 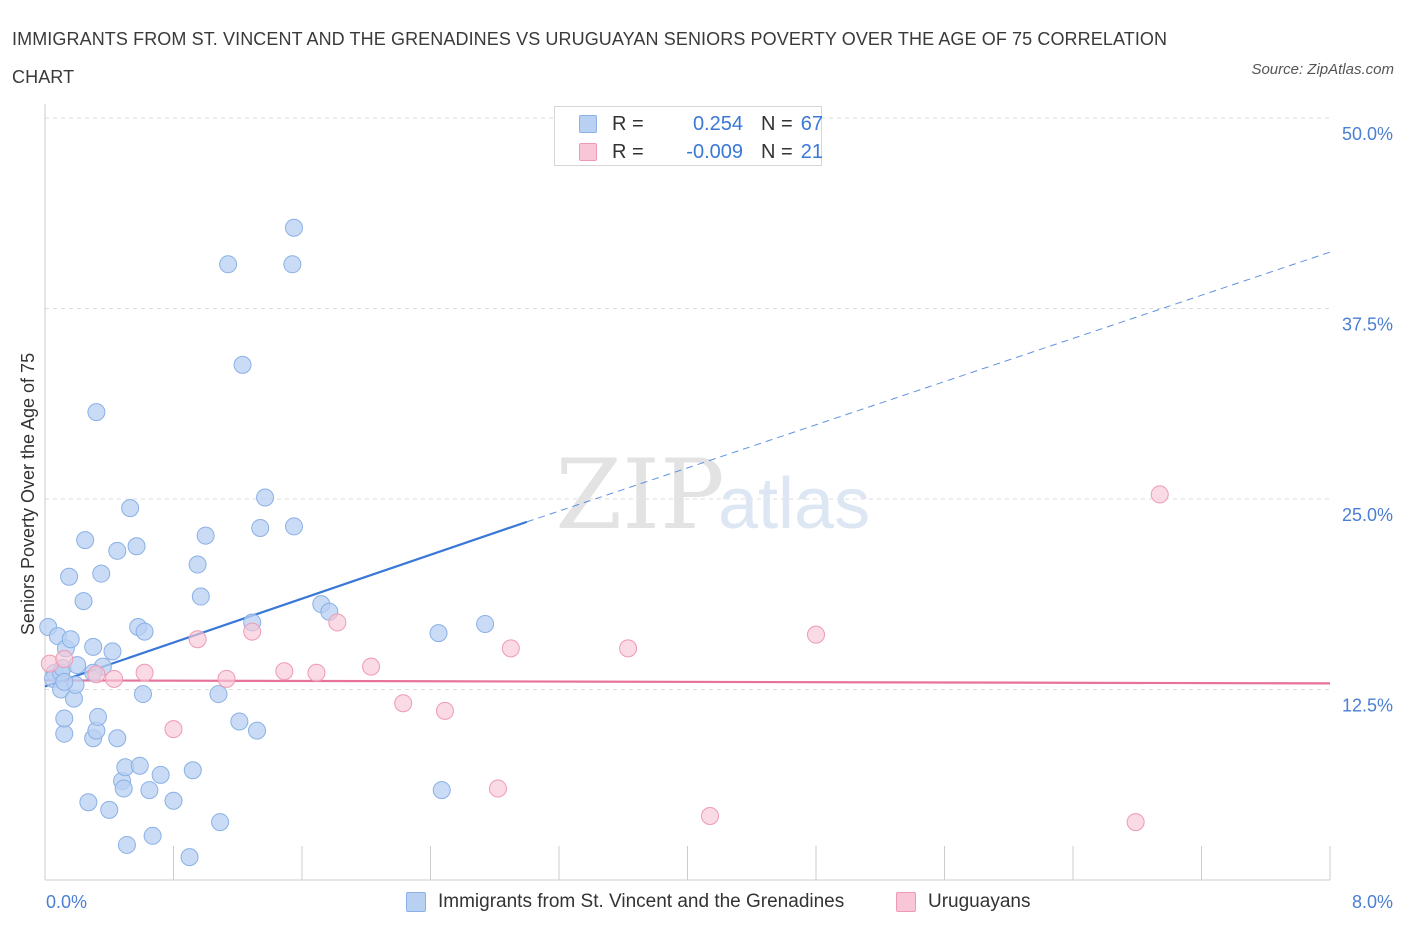 What do you see at coordinates (979, 901) in the screenshot?
I see `series-legend-label: Uruguayans` at bounding box center [979, 901].